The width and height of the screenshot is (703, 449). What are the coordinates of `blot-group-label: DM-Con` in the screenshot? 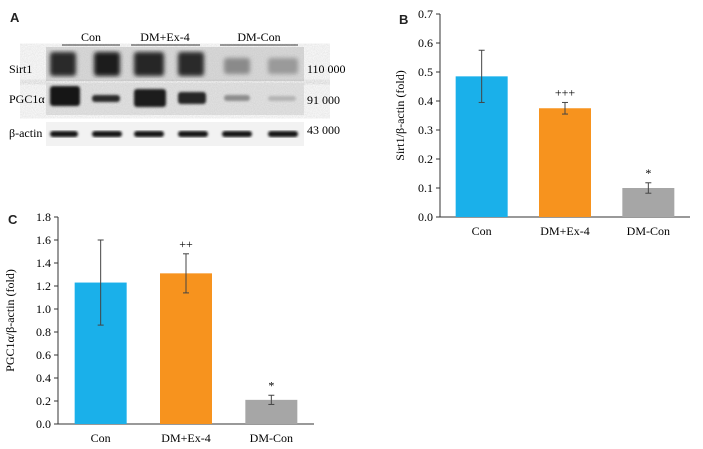 It's located at (258, 37).